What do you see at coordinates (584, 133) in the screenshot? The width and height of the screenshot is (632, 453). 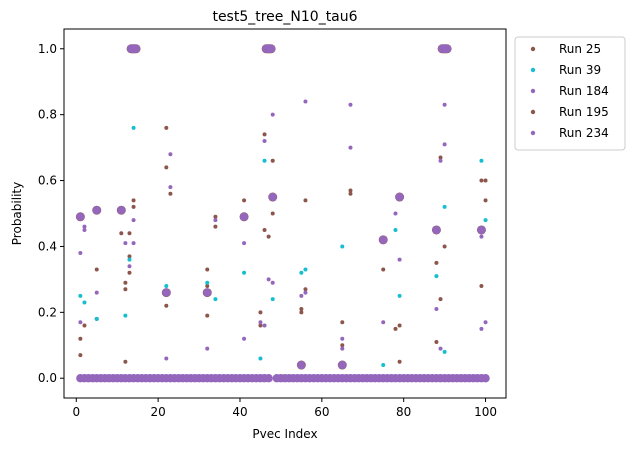 I see `legend-label: Run 234` at bounding box center [584, 133].